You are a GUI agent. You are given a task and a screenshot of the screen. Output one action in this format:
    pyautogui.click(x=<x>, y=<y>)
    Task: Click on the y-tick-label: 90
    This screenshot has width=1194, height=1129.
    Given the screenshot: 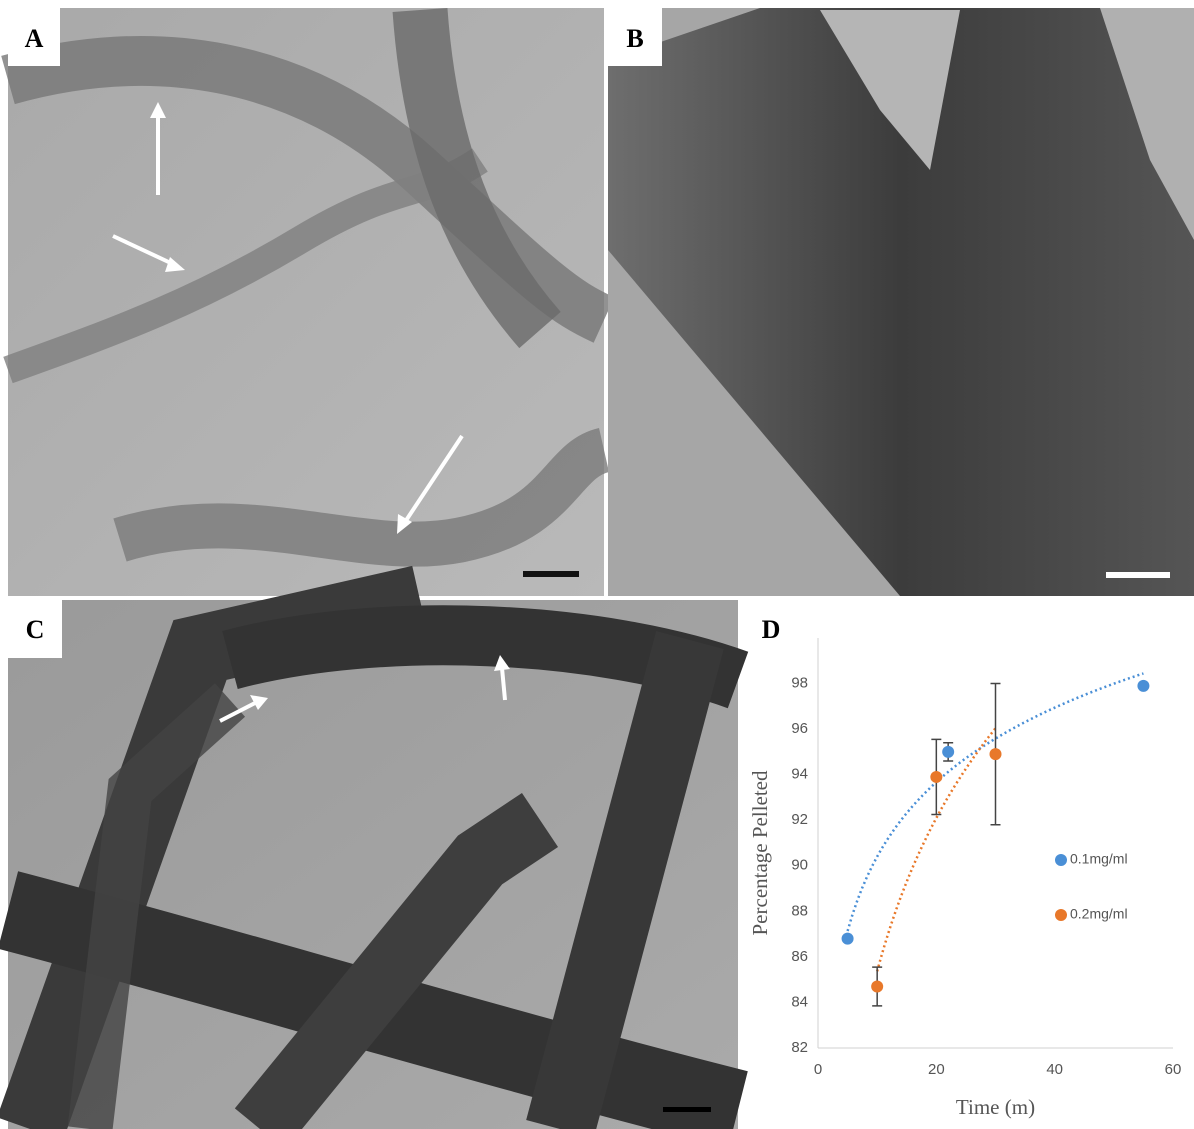 What is the action you would take?
    pyautogui.click(x=799, y=865)
    